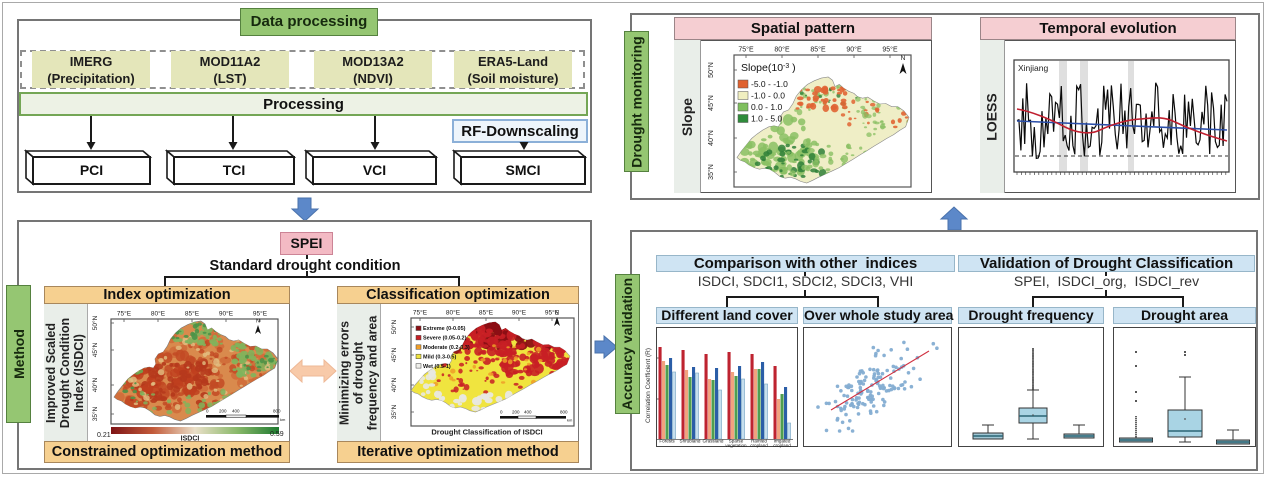 Image resolution: width=1268 pixels, height=478 pixels. I want to click on svg-text: Xinjiang, so click(1033, 68).